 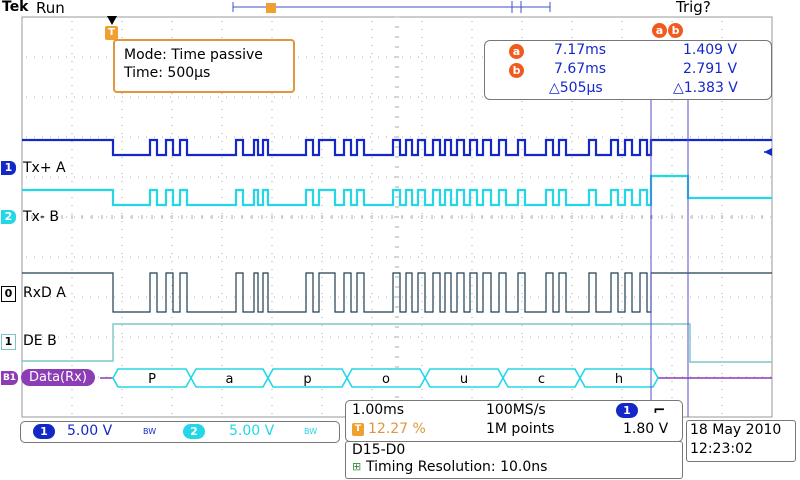 What do you see at coordinates (710, 50) in the screenshot?
I see `cursor-a-volt: 1.409 V` at bounding box center [710, 50].